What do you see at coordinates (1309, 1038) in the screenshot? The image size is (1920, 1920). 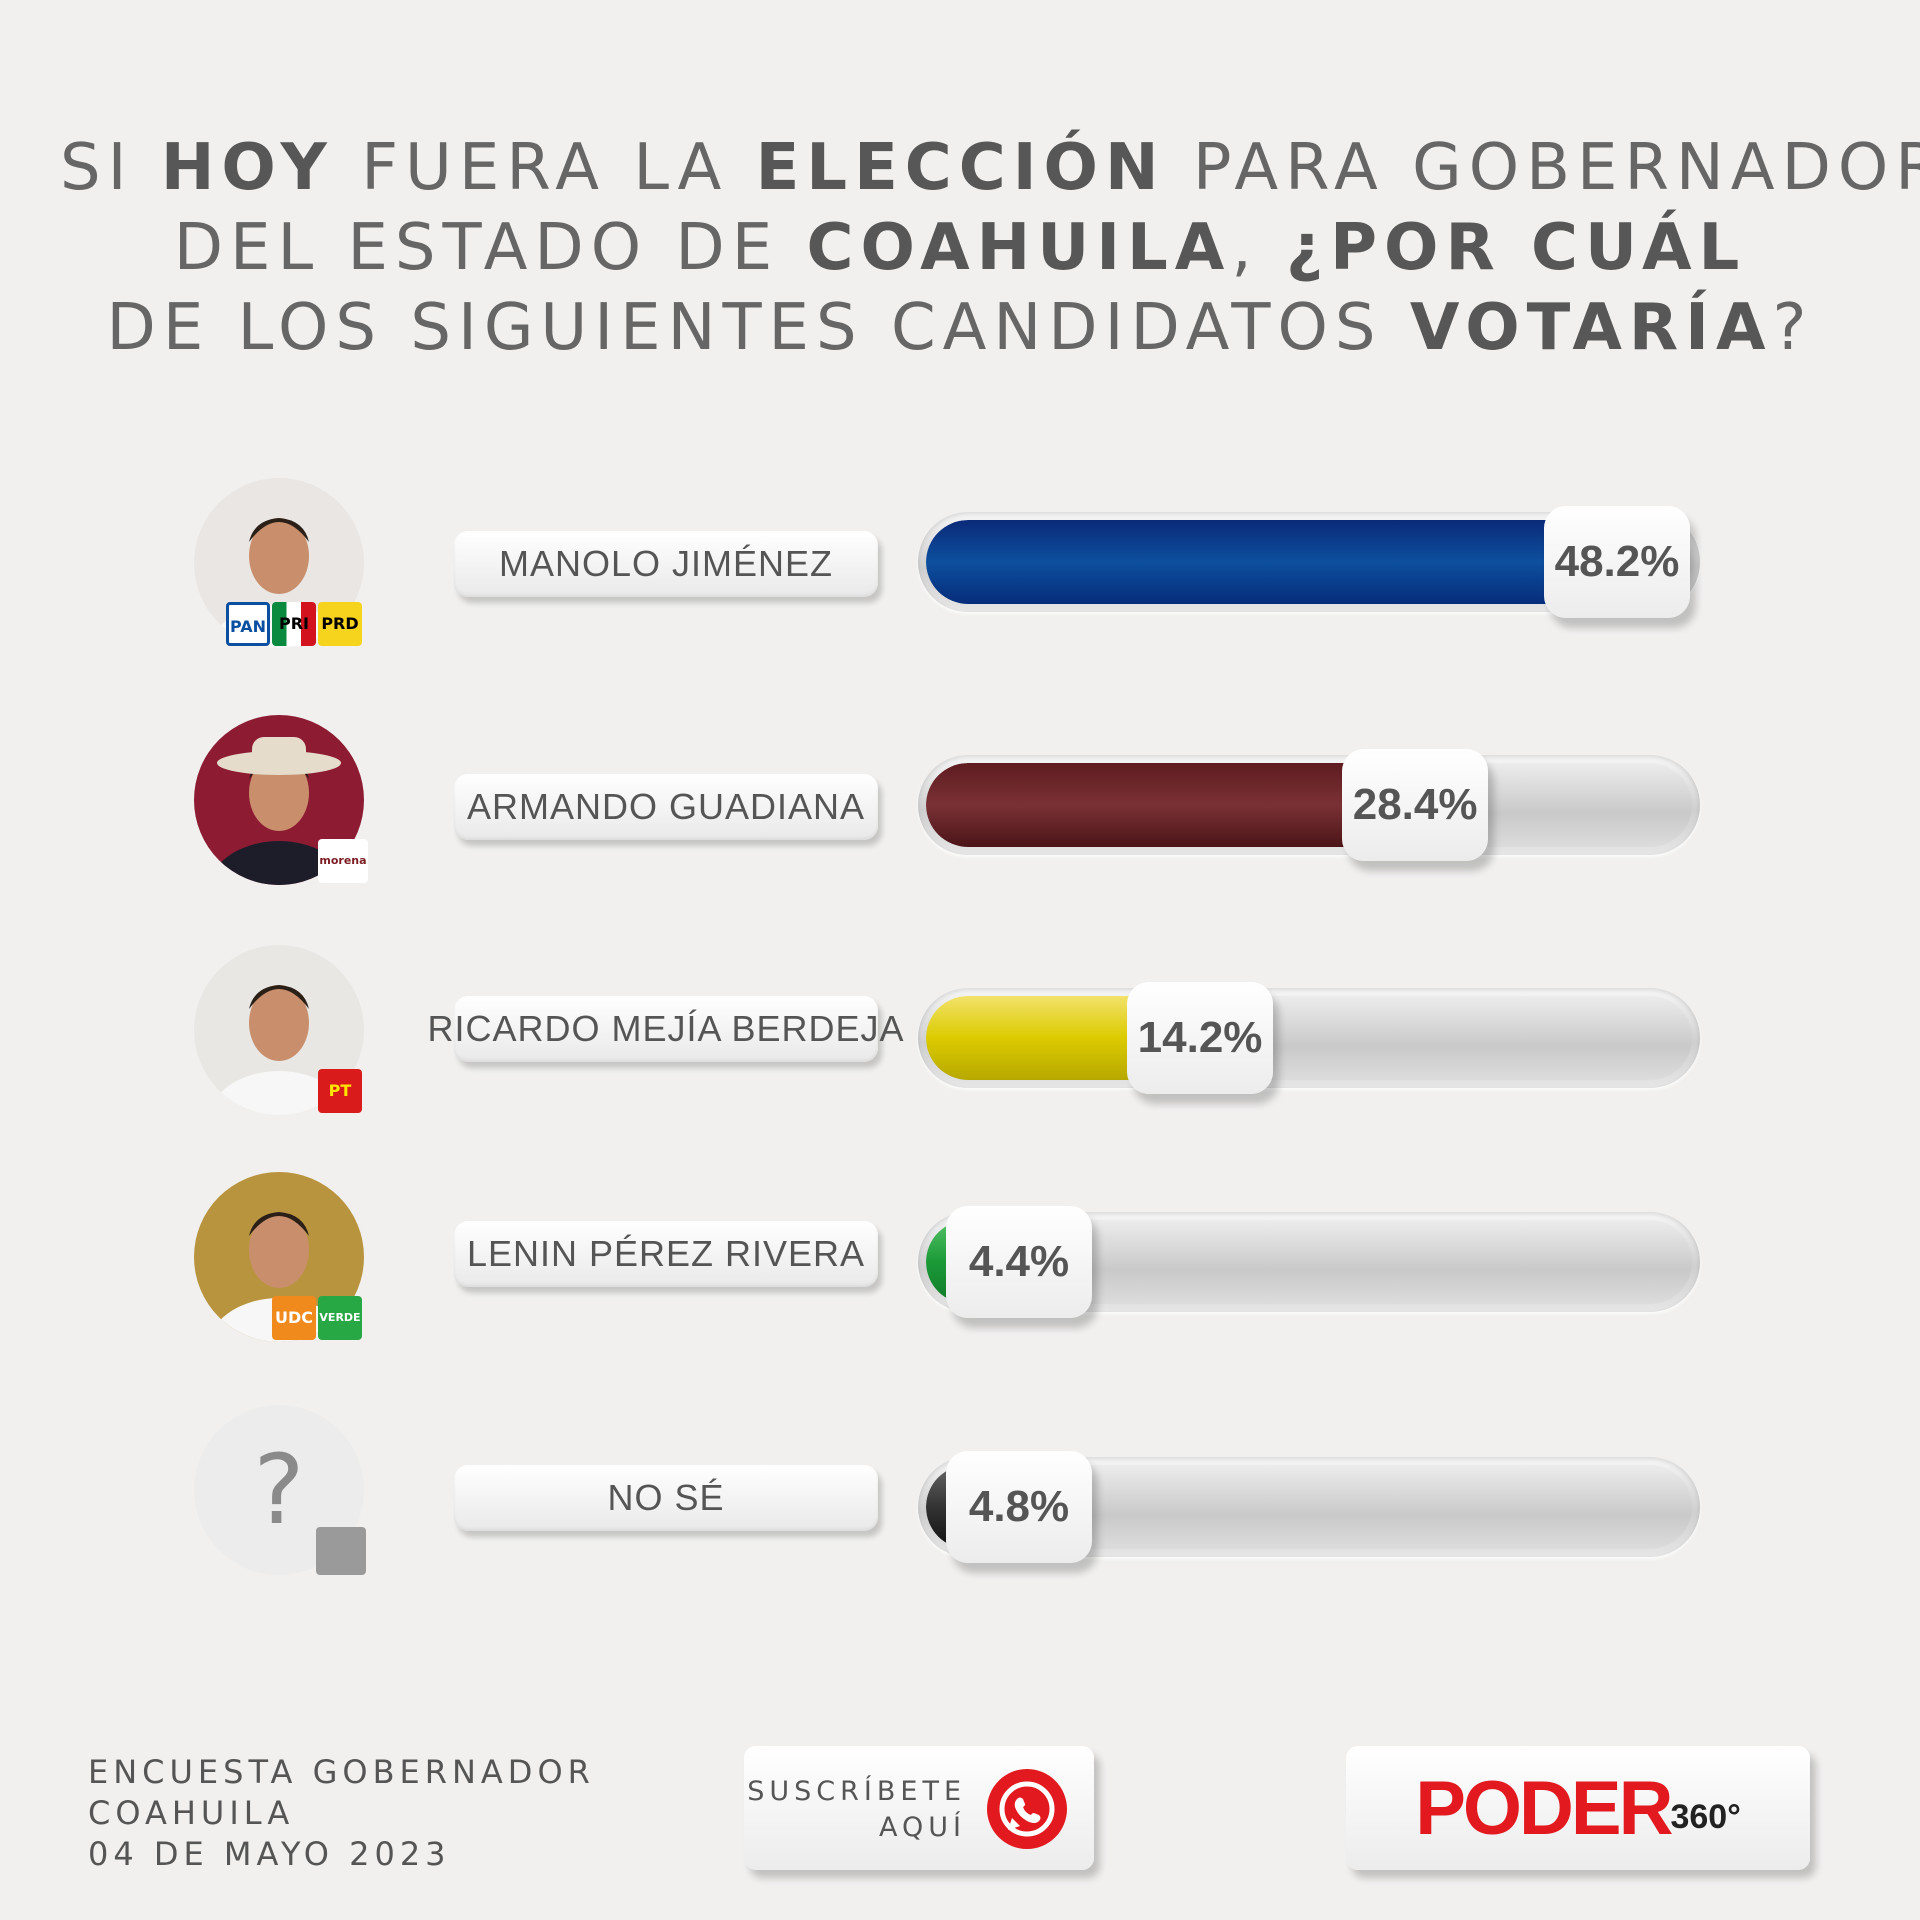 I see `bar-track: 14.2%` at bounding box center [1309, 1038].